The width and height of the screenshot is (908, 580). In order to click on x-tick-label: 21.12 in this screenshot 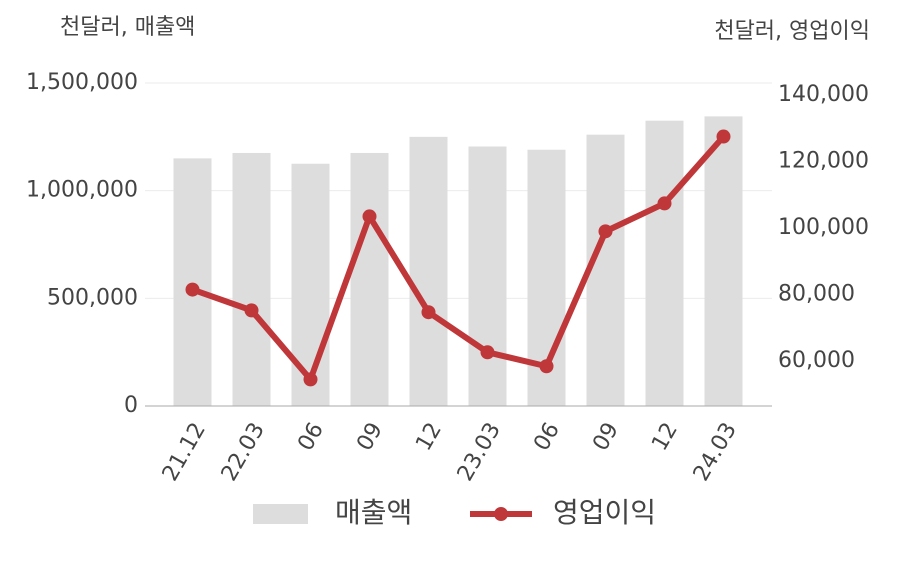, I will do `click(184, 452)`.